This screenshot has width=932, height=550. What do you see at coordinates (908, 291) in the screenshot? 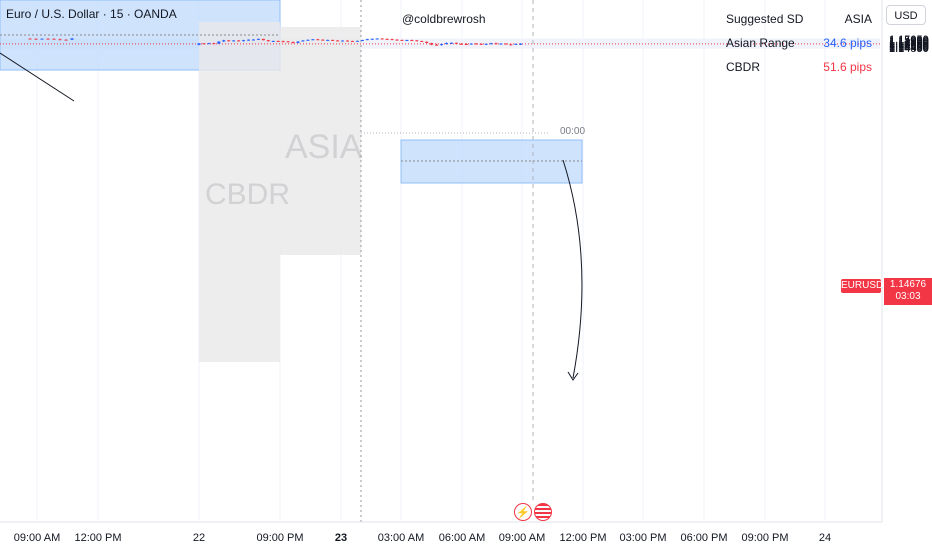
I see `current-price-tag: 1.14676 03:03` at bounding box center [908, 291].